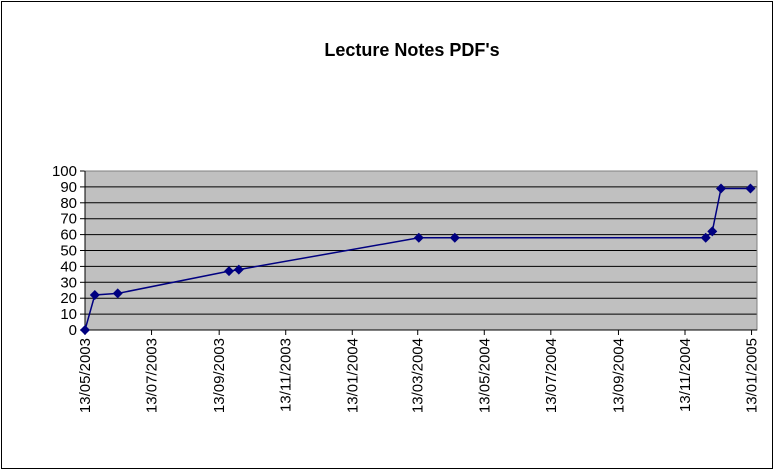 This screenshot has width=774, height=470. Describe the element at coordinates (685, 375) in the screenshot. I see `x-tick-label: 13/11/2004` at that location.